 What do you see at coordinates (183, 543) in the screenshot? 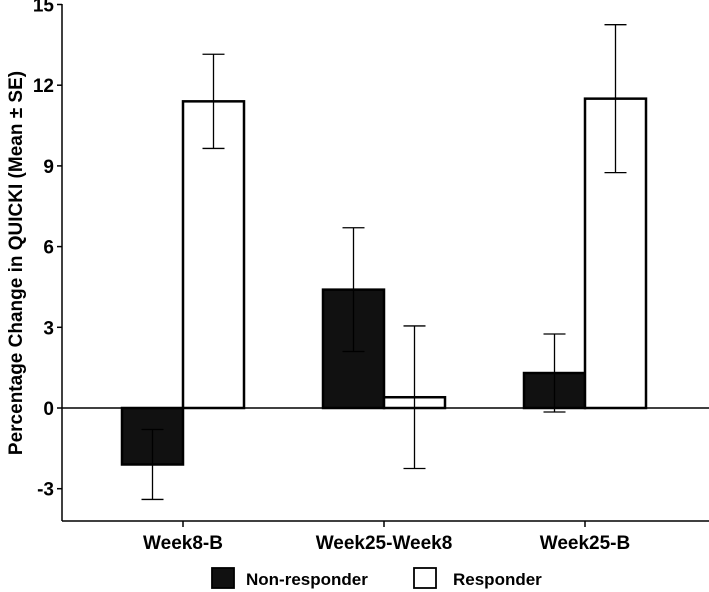
I see `category-label: Week8-B` at bounding box center [183, 543].